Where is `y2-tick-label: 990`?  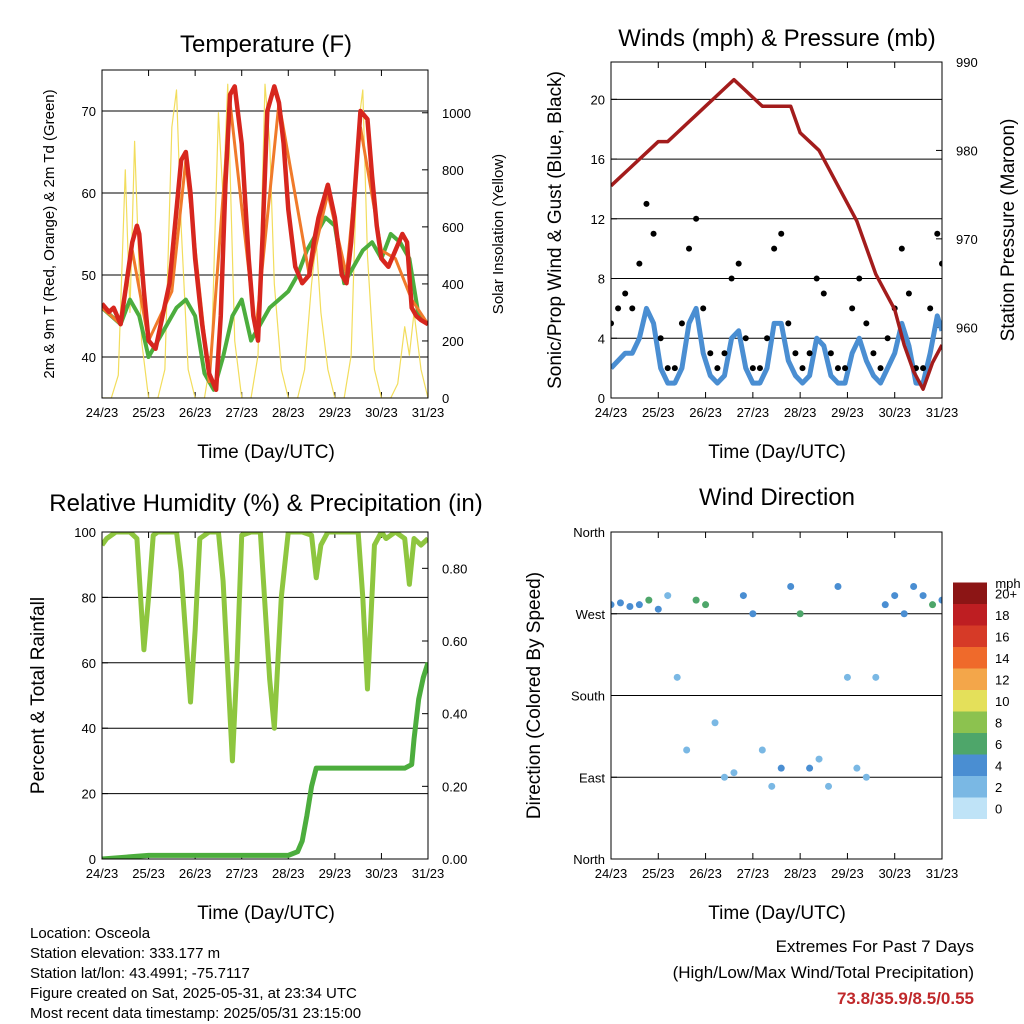 y2-tick-label: 990 is located at coordinates (967, 62).